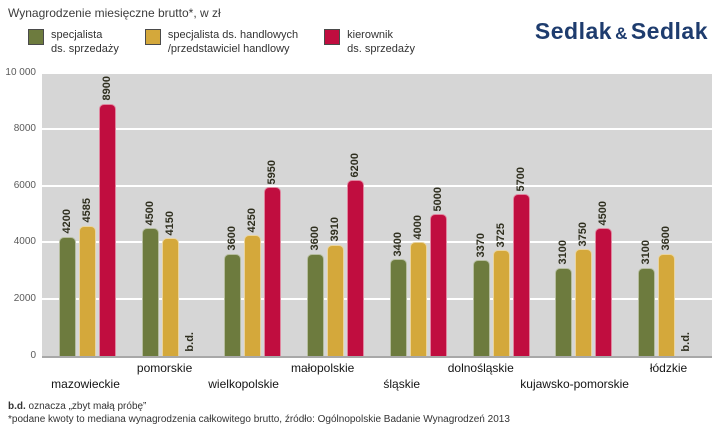  Describe the element at coordinates (85, 383) in the screenshot. I see `x-axis-label: mazowieckie` at that location.